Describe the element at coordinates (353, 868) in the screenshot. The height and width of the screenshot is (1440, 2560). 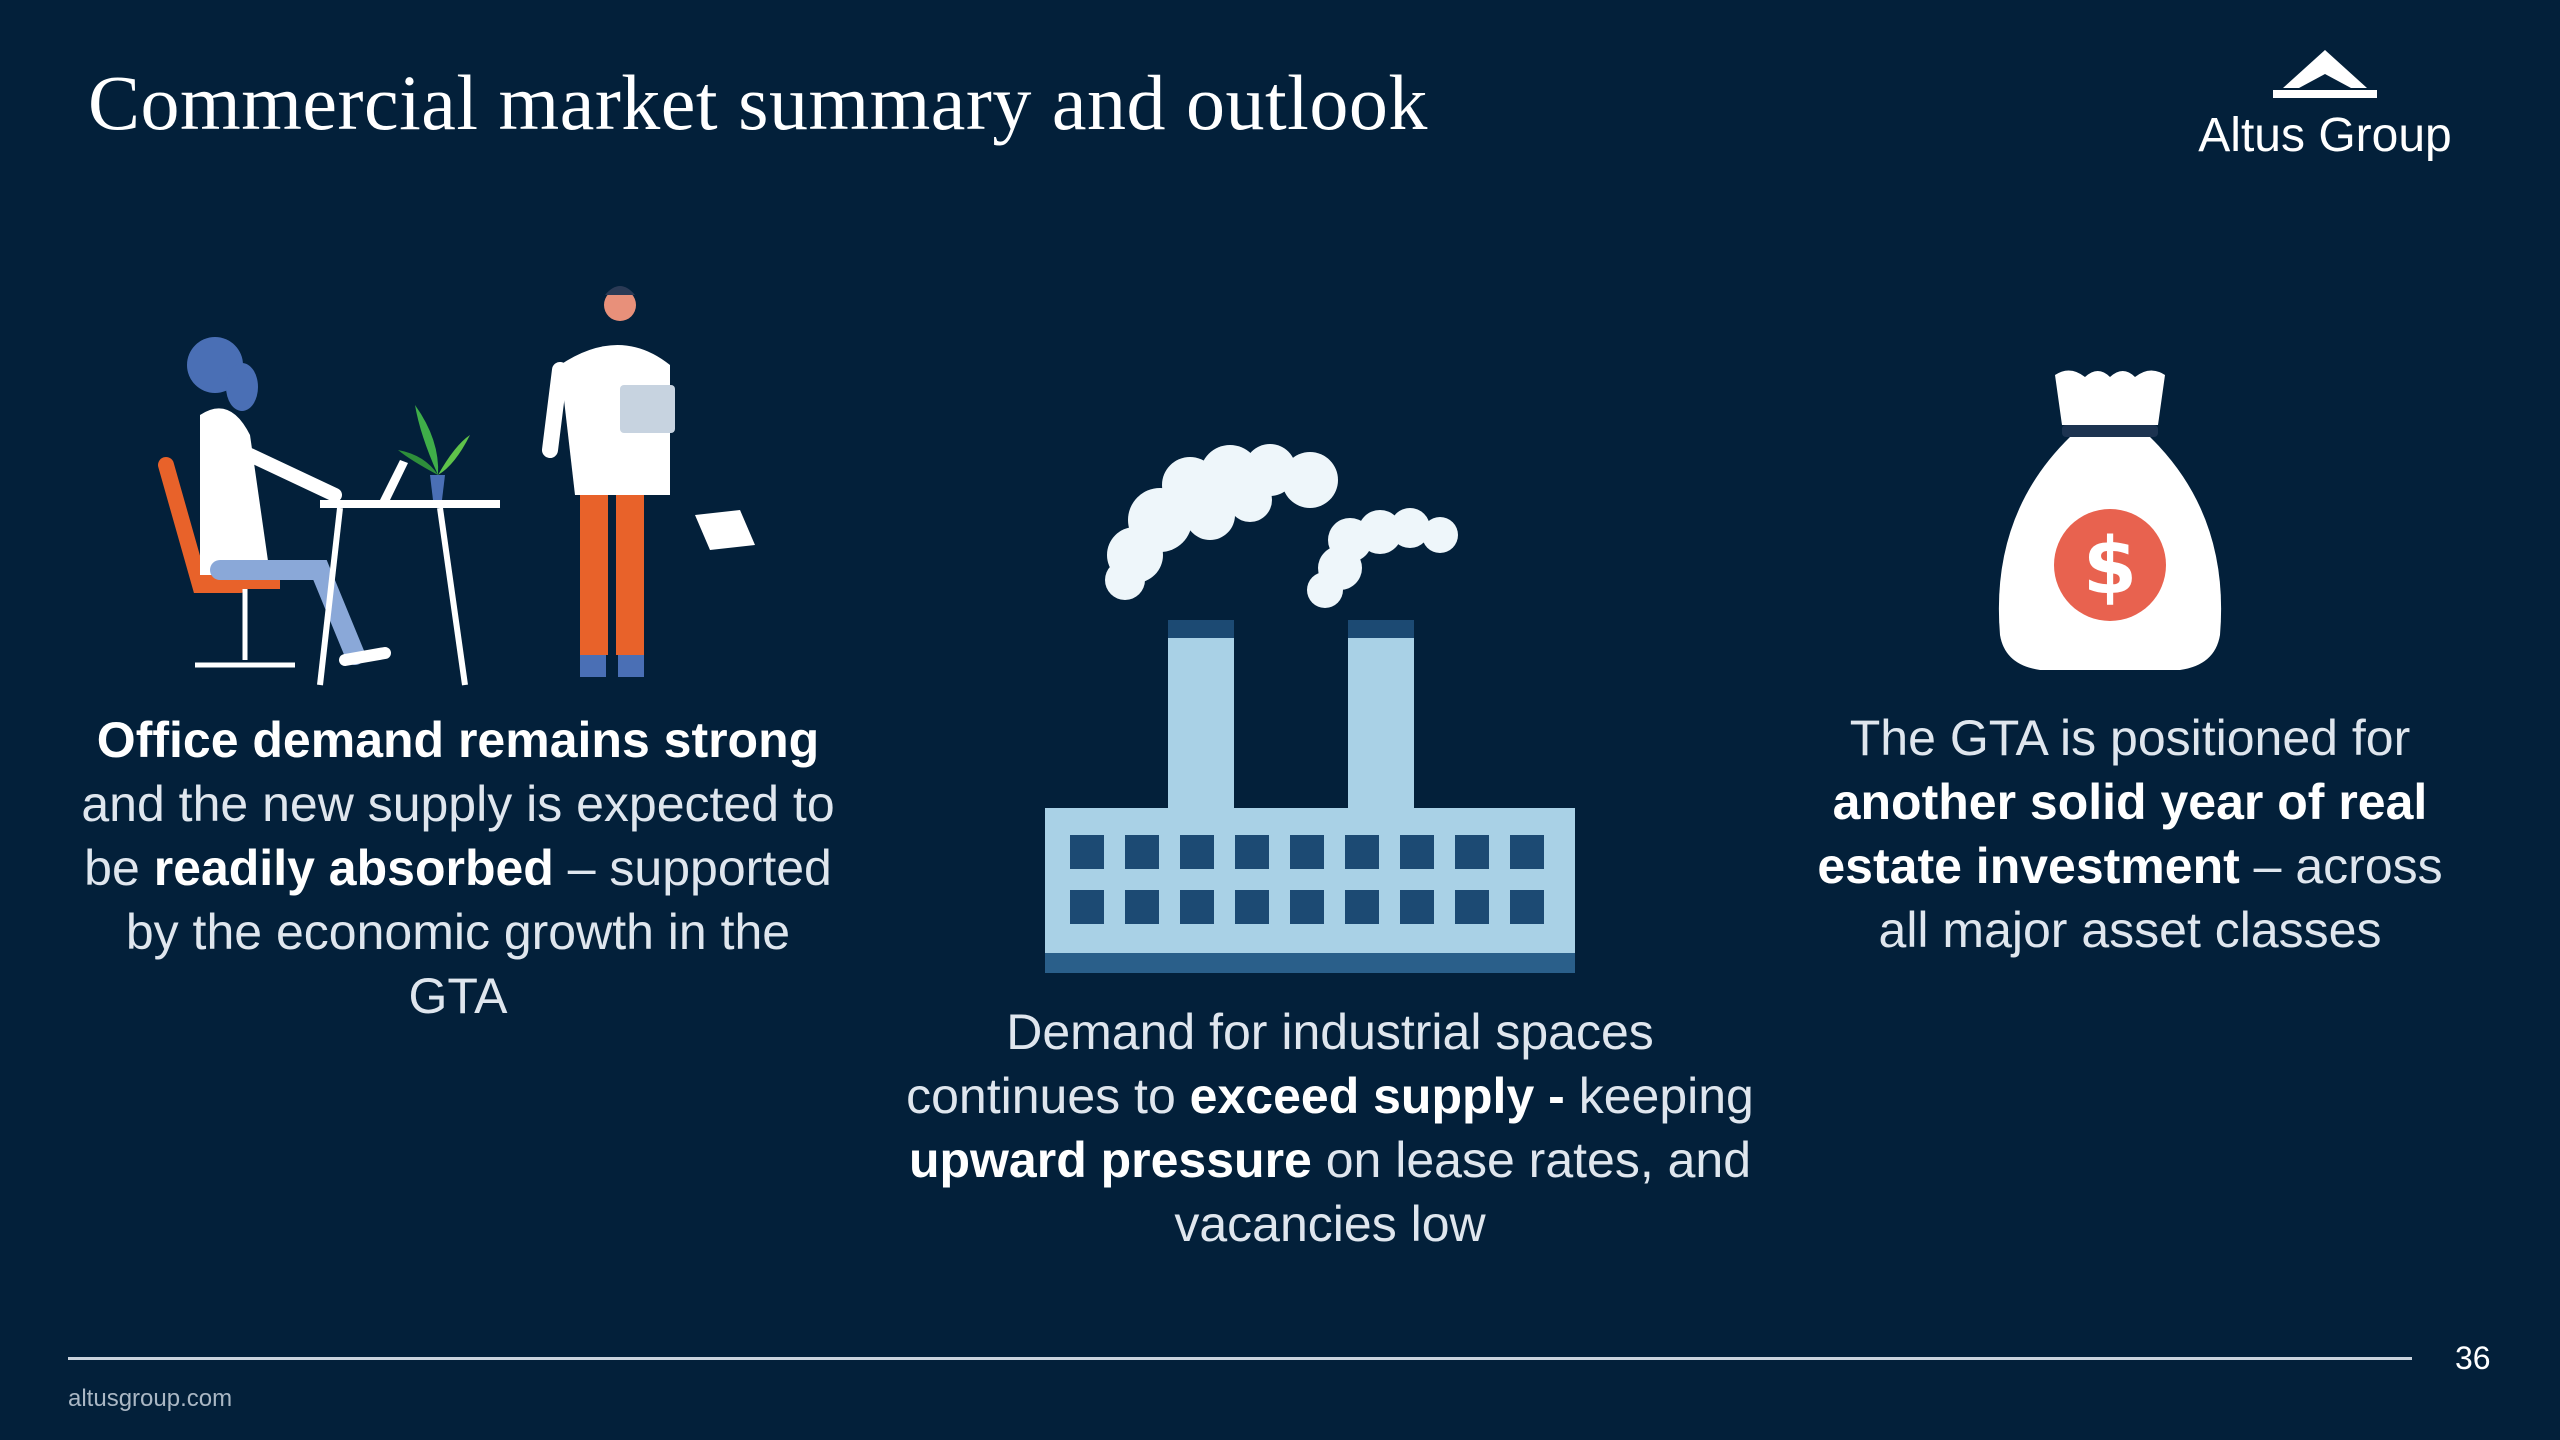
I see `text-bold-3: readily absorbed` at that location.